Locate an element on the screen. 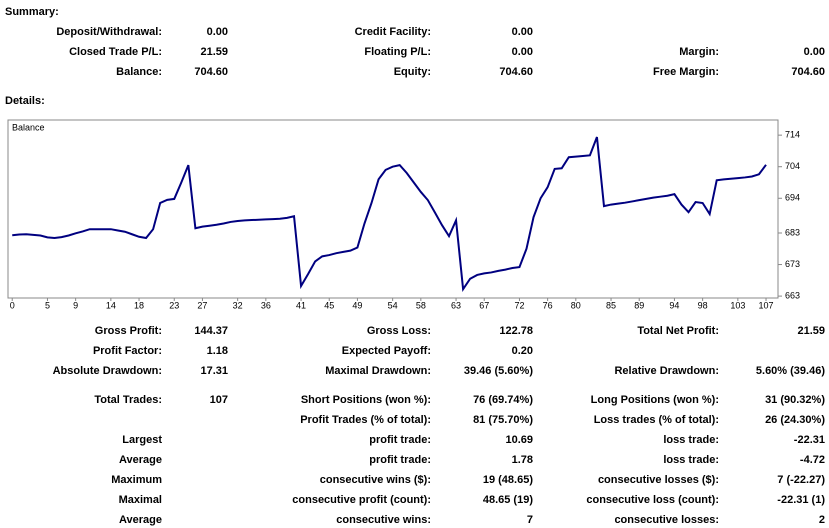 The height and width of the screenshot is (528, 829). x-tick-label: 85 is located at coordinates (611, 305).